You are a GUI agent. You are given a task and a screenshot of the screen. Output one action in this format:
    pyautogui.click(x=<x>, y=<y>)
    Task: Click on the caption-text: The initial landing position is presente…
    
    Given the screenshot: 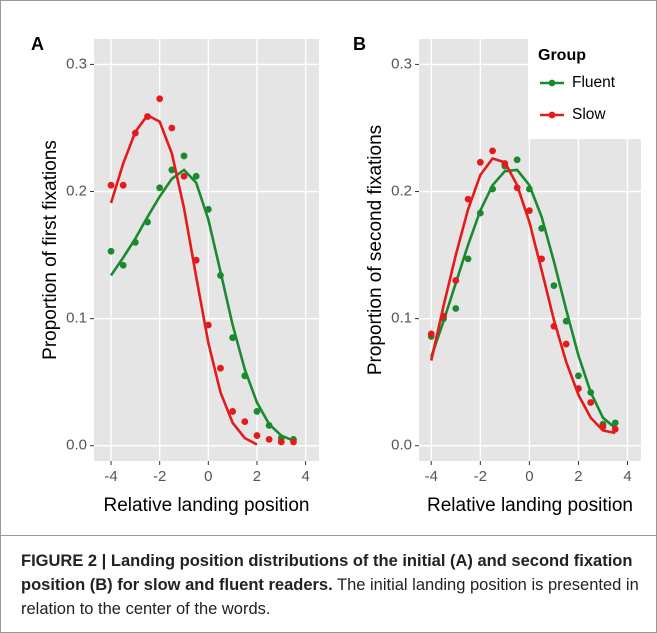 What is the action you would take?
    pyautogui.click(x=330, y=597)
    